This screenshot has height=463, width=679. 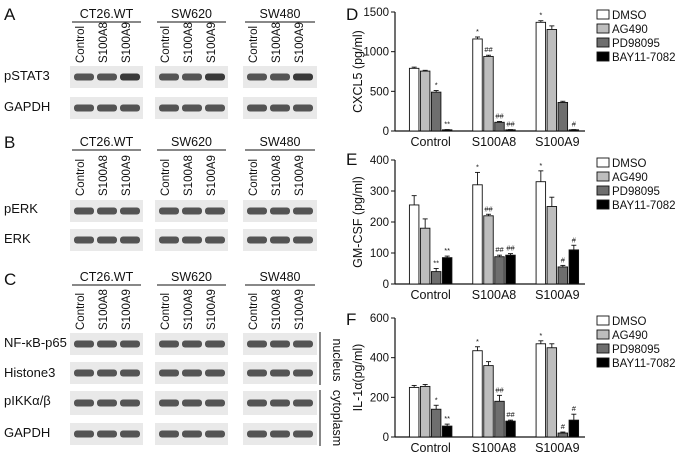 I want to click on y-tick-label: 600, so click(x=379, y=319).